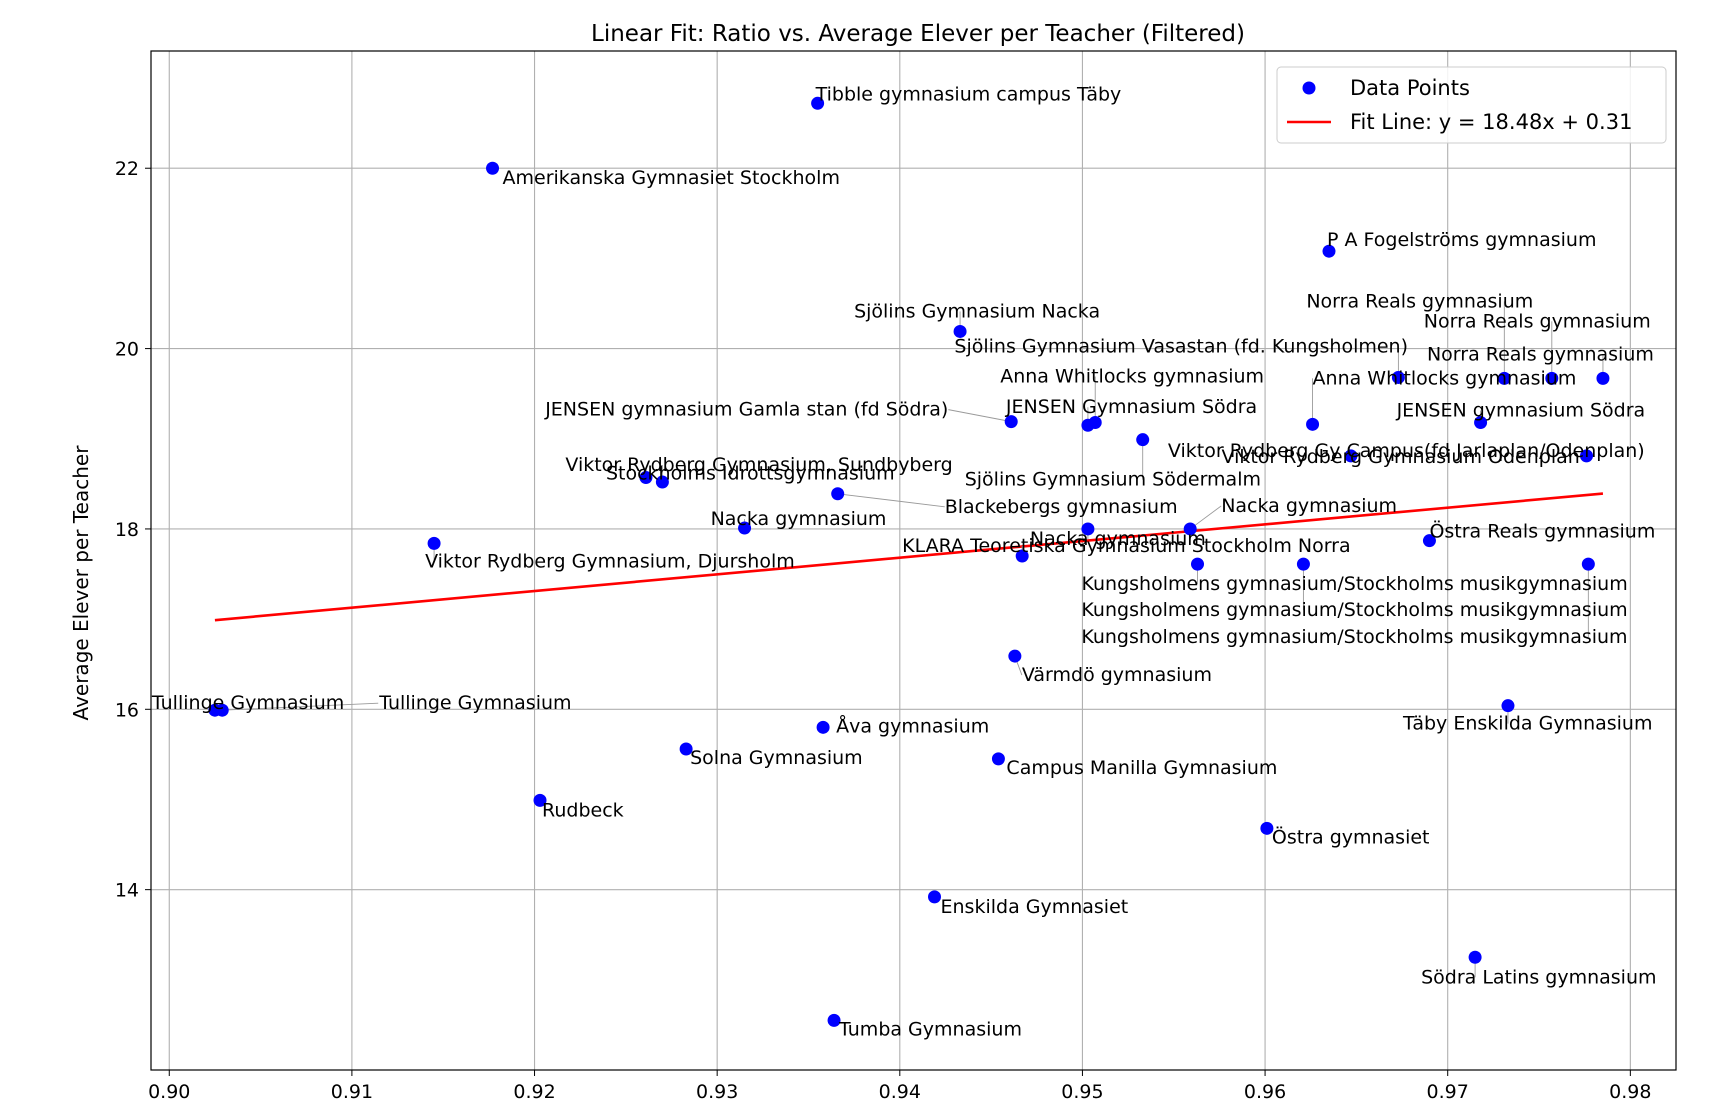 The image size is (1714, 1114). I want to click on x-tick-label: 0.94, so click(900, 1092).